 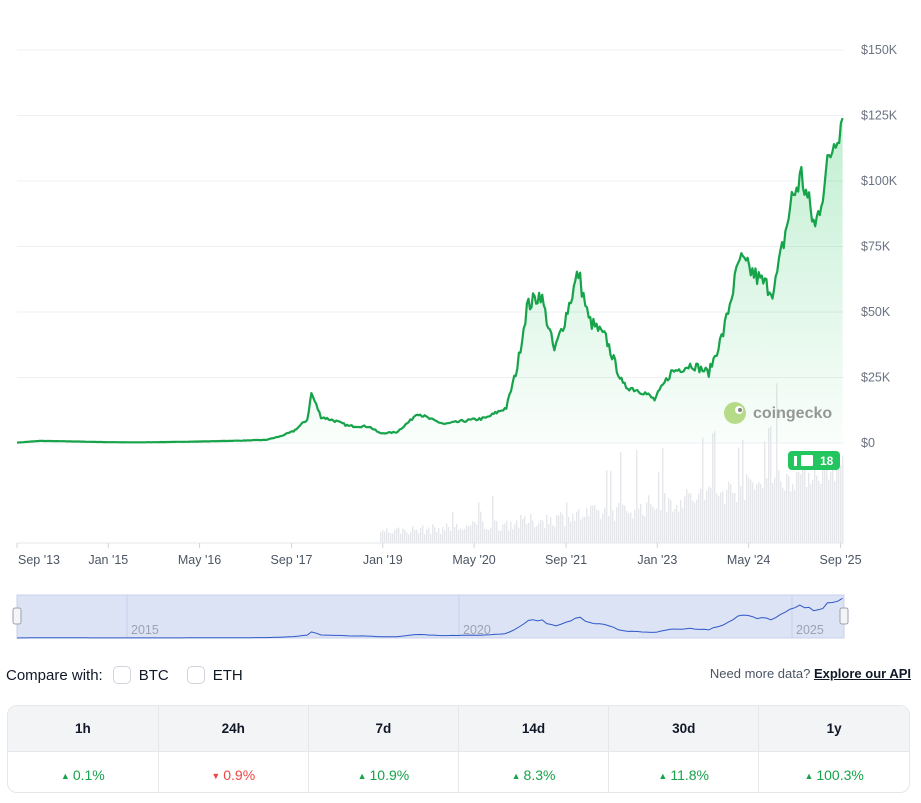 I want to click on header-7d: 7d, so click(x=383, y=729).